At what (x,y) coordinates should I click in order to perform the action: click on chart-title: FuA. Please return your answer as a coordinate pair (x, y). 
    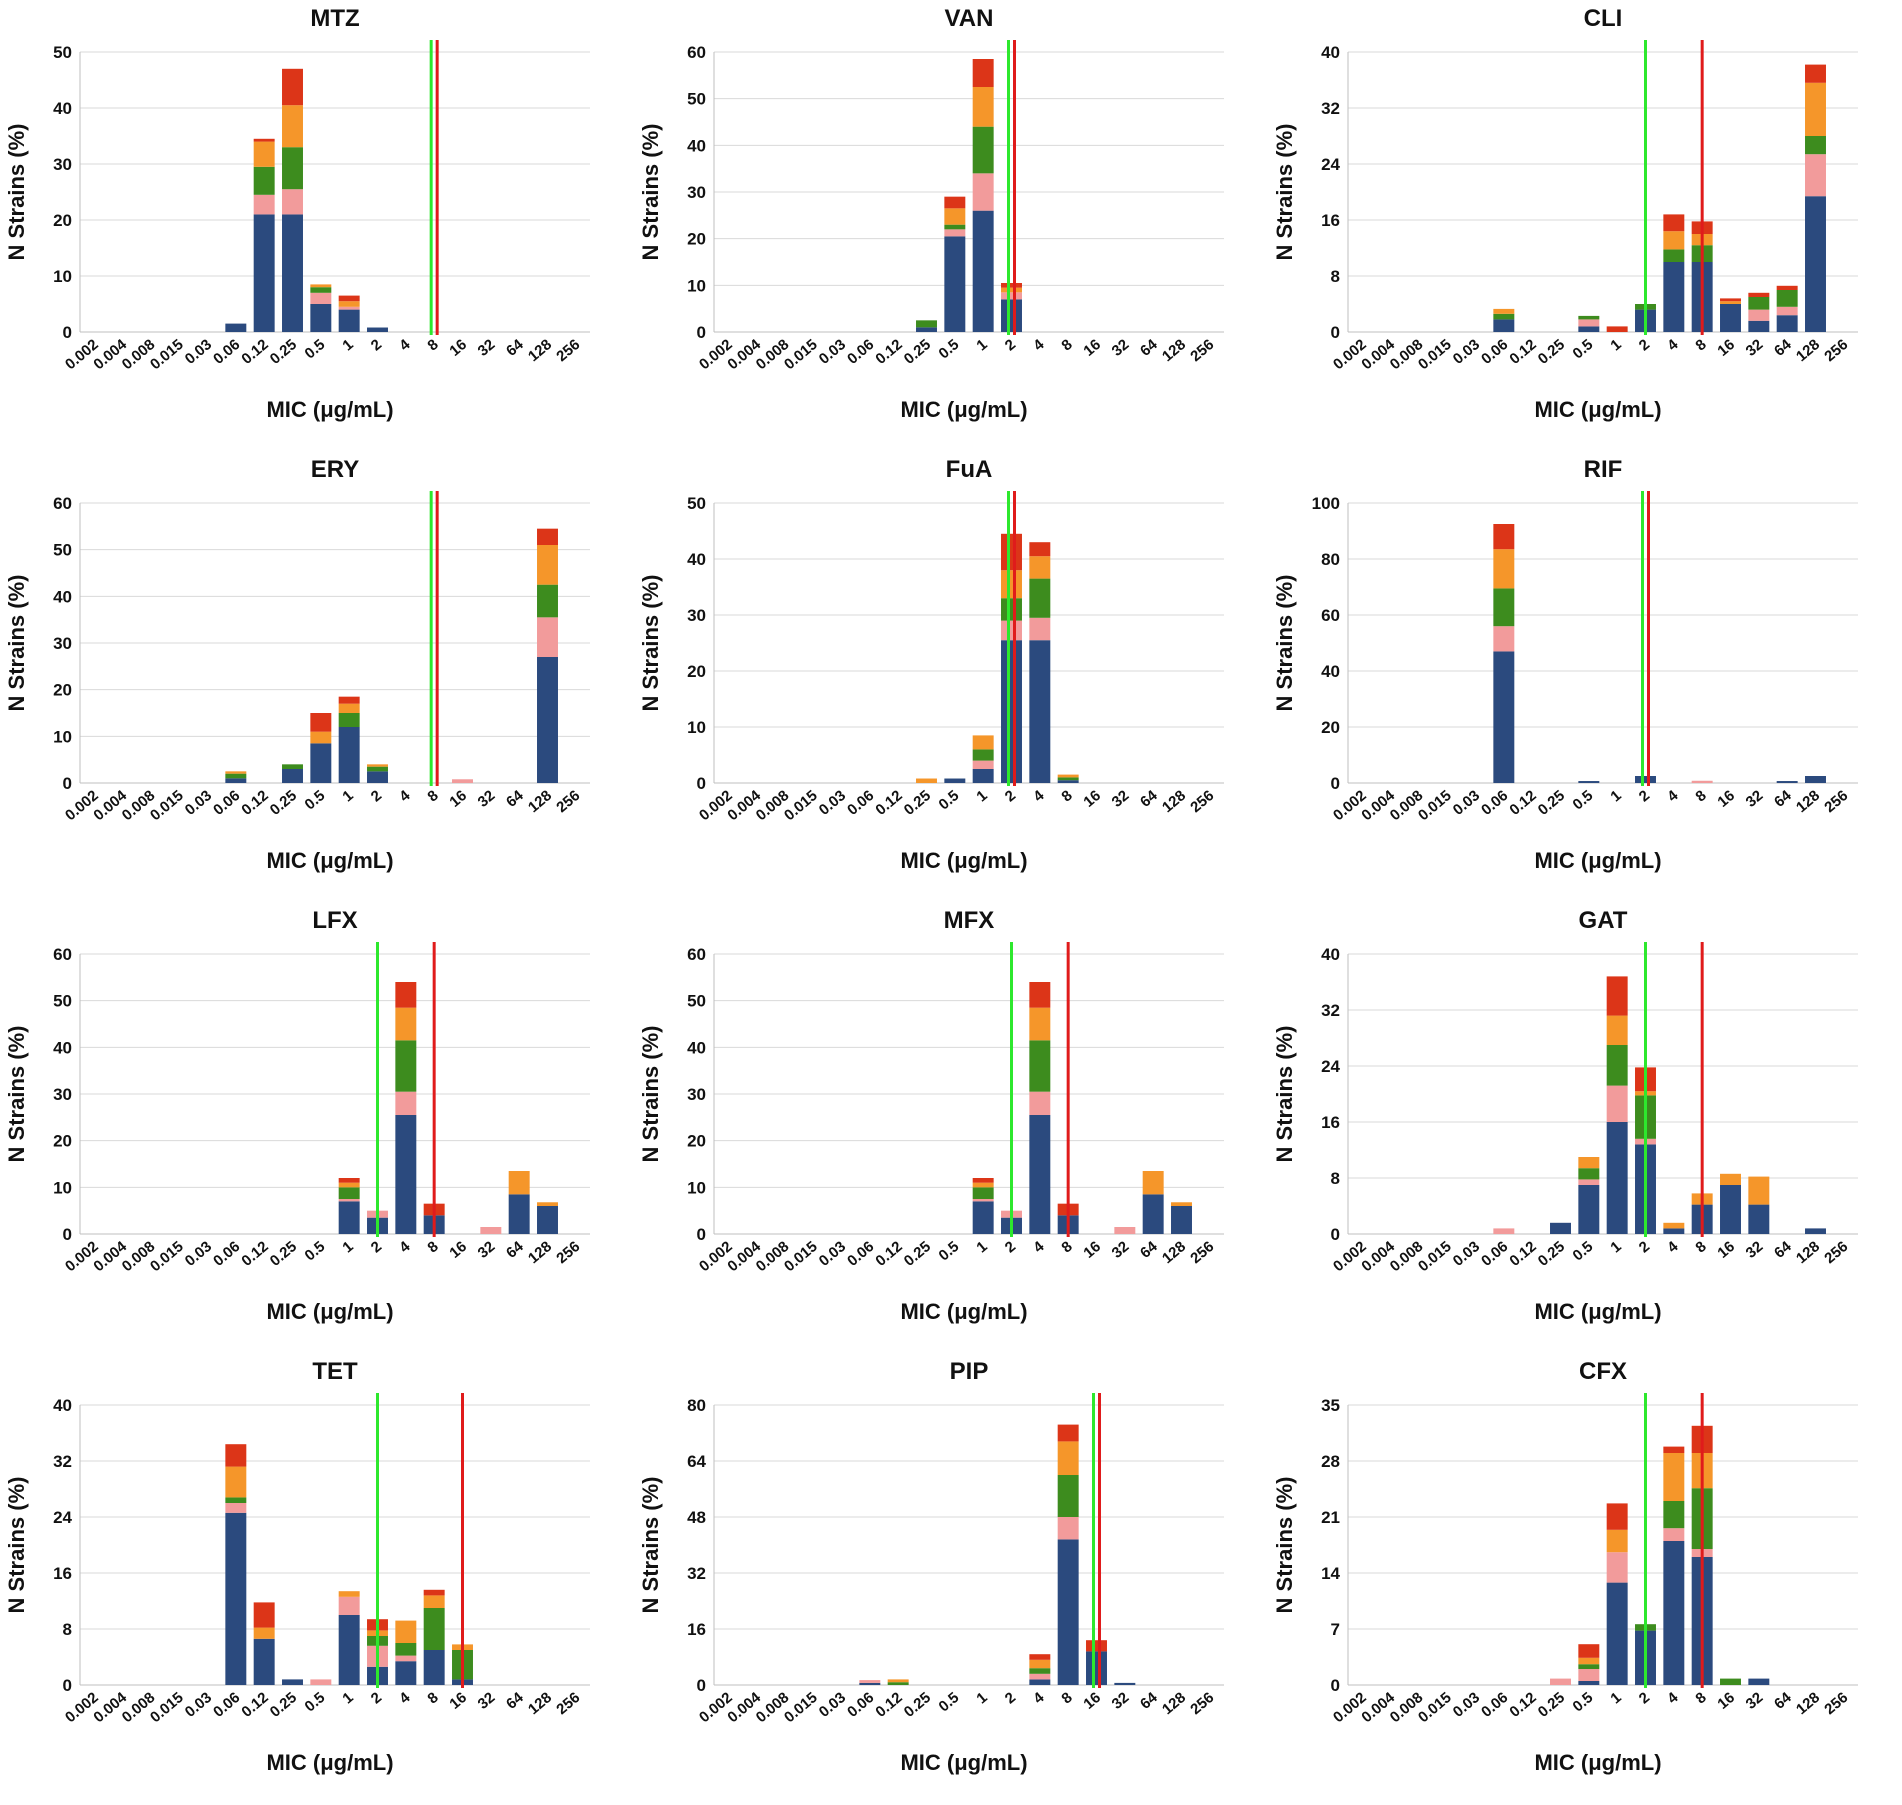
    Looking at the image, I should click on (969, 469).